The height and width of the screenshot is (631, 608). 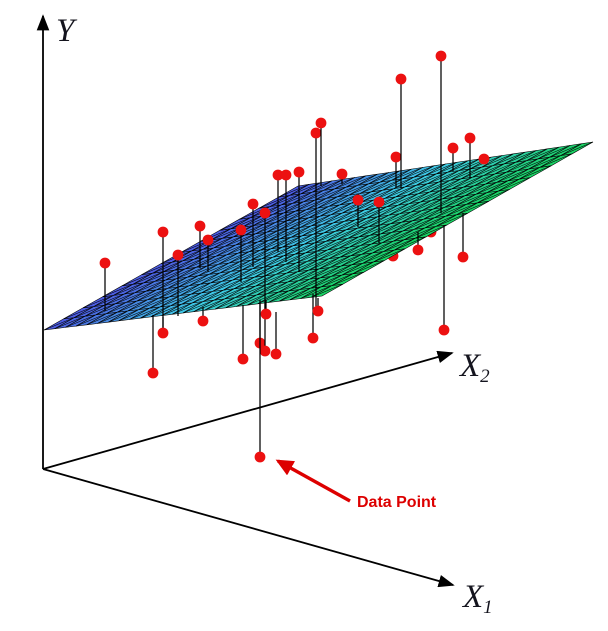 I want to click on x1-axis, so click(x=248, y=528).